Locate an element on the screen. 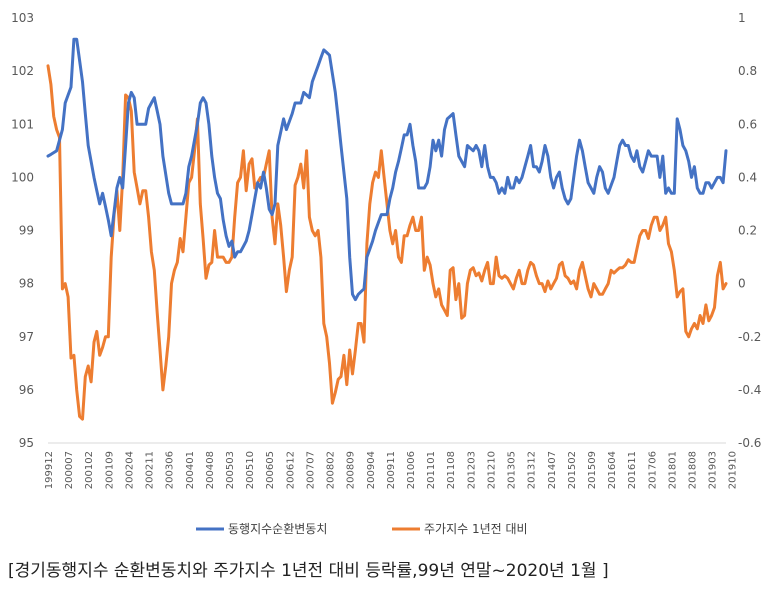 The image size is (767, 603). x-tick-label: 200408 is located at coordinates (210, 470).